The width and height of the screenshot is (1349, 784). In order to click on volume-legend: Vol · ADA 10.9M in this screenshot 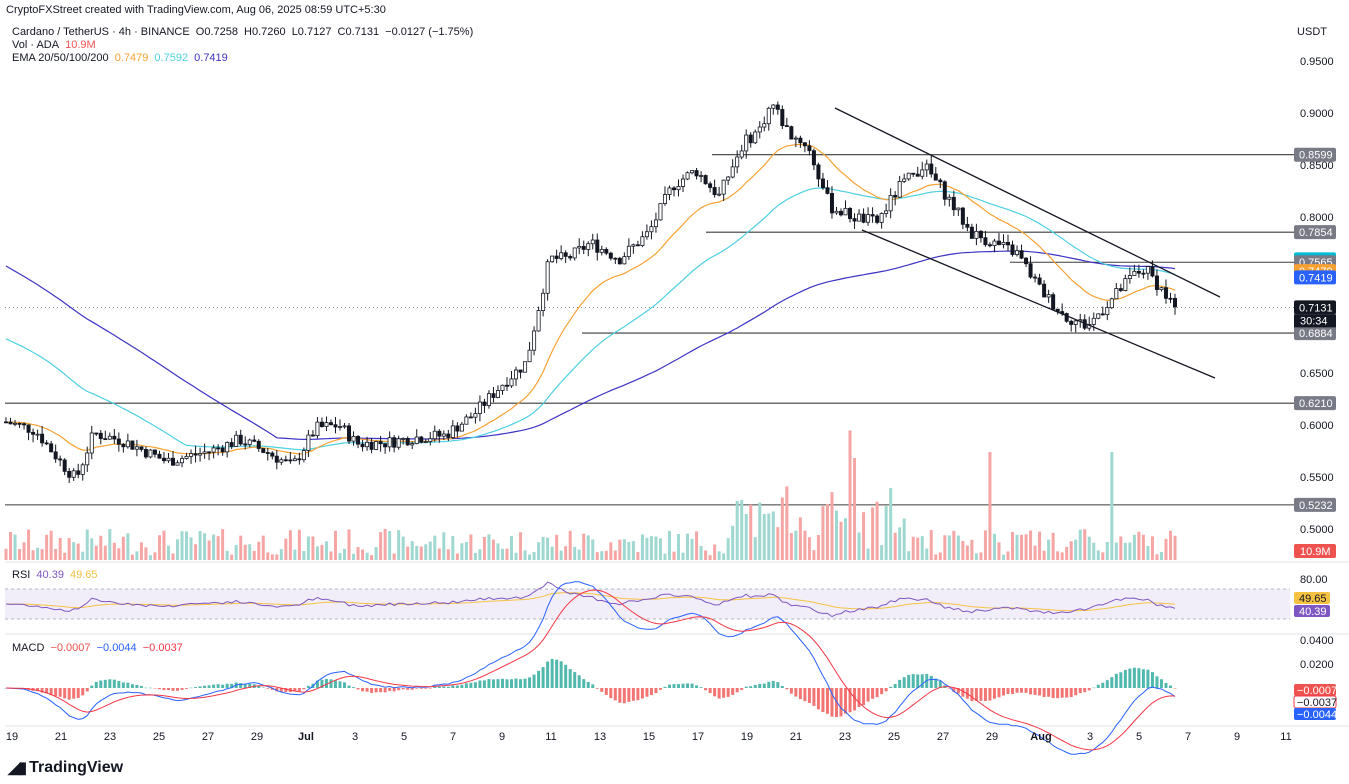, I will do `click(55, 45)`.